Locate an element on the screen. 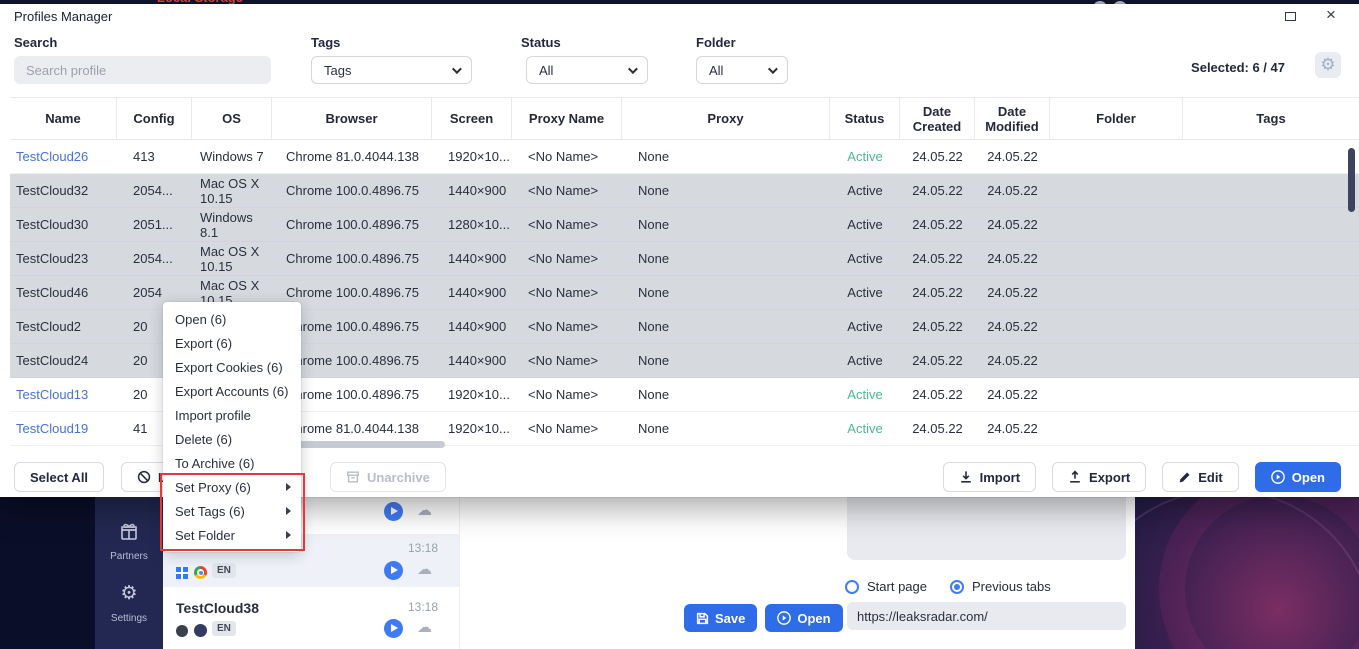 This screenshot has height=649, width=1359. sidebar-item-partners: Partners is located at coordinates (129, 543).